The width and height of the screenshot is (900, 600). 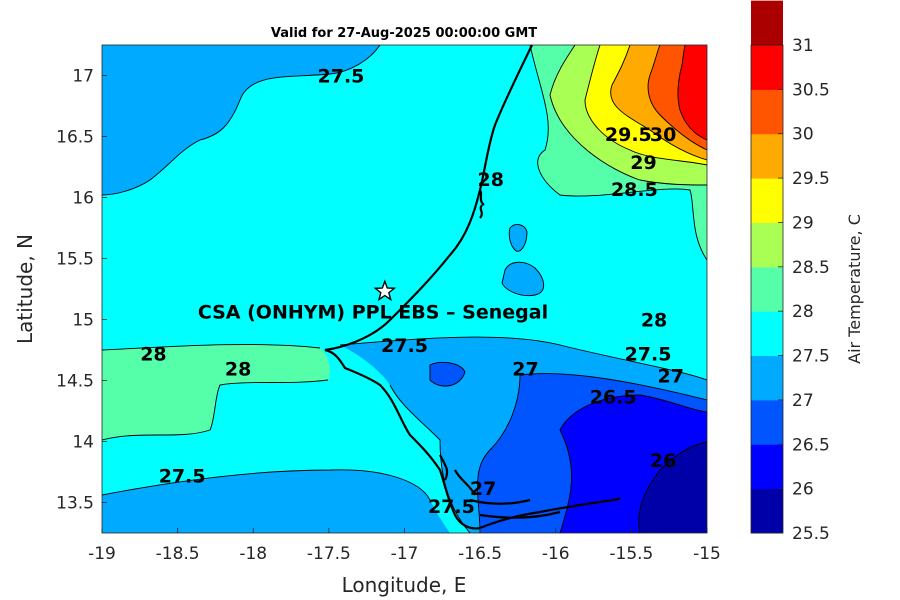 I want to click on y-tick-label: 15, so click(x=83, y=321).